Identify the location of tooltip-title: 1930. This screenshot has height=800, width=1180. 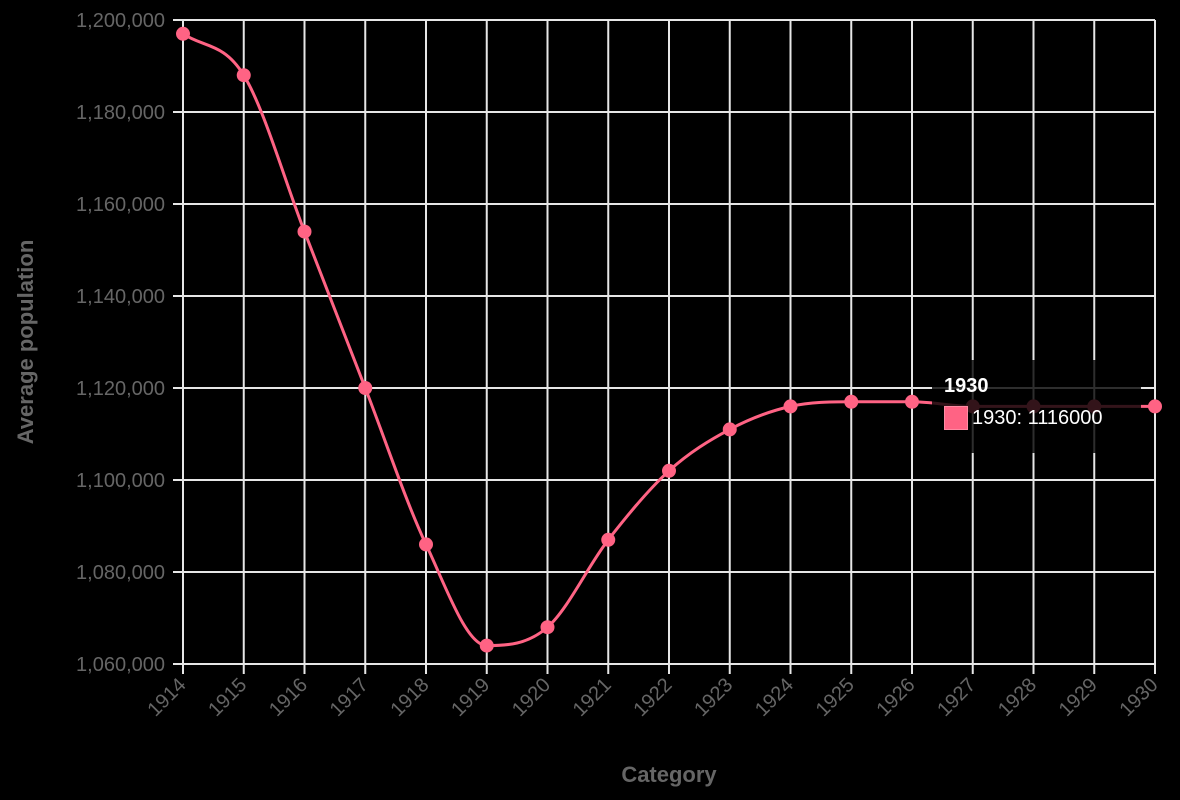
(966, 386).